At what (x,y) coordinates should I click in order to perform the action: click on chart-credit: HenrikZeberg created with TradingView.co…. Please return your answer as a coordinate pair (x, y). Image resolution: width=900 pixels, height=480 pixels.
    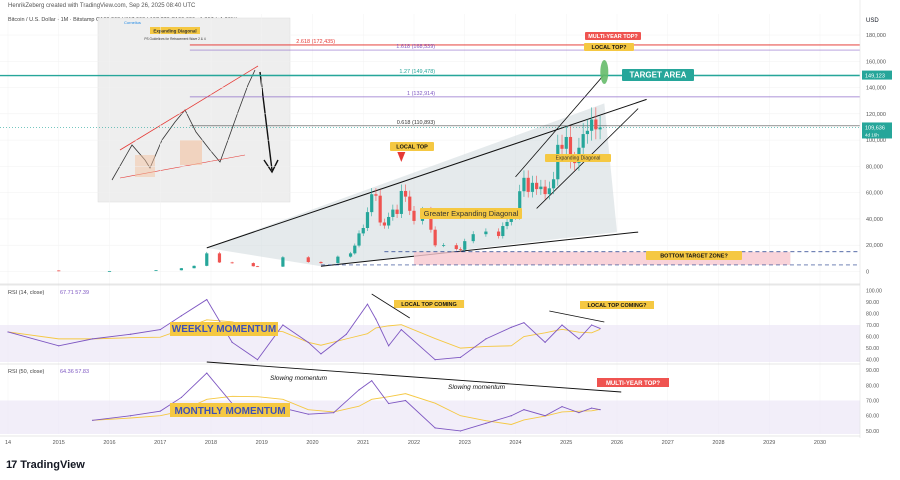
    Looking at the image, I should click on (102, 6).